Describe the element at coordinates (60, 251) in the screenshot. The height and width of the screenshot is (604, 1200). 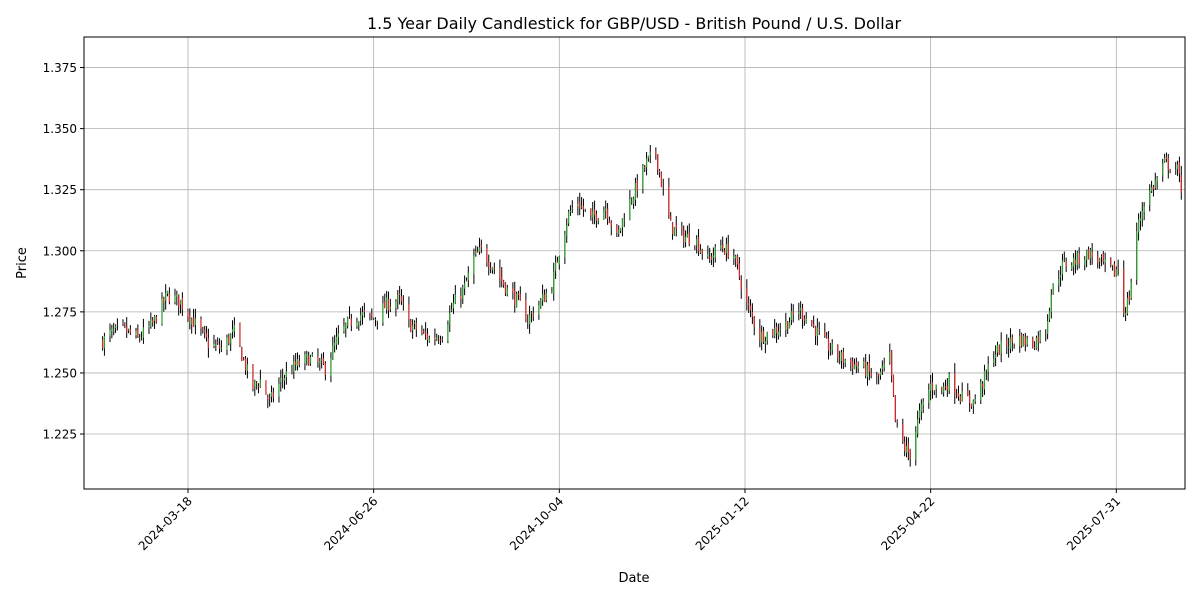
I see `y-tick-label: 1.300` at that location.